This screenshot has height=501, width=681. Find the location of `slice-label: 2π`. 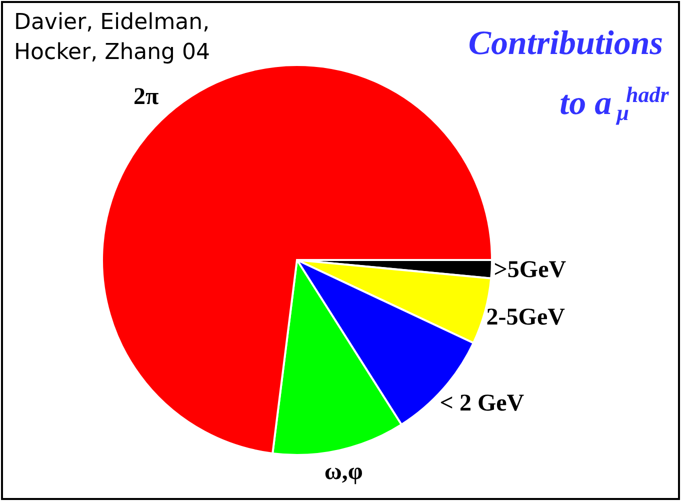

slice-label: 2π is located at coordinates (146, 97).